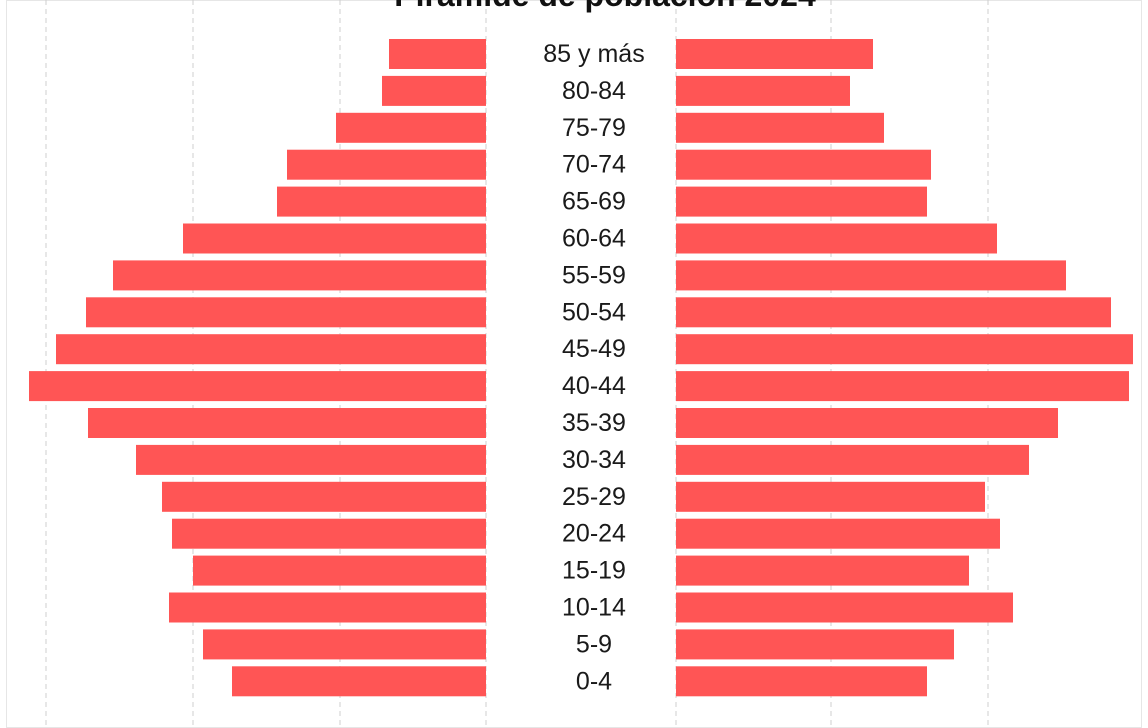 The image size is (1148, 728). I want to click on category-label-5: 60-64, so click(594, 239).